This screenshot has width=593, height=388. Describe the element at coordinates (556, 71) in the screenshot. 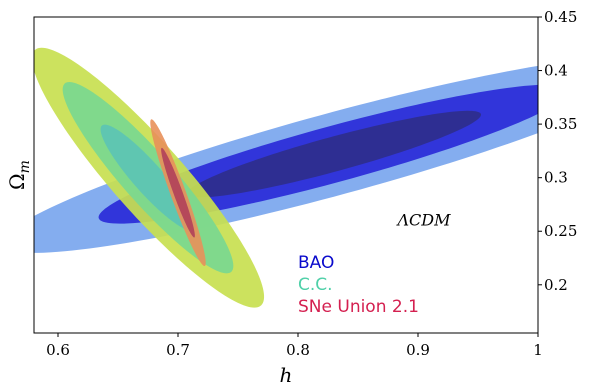

I see `y-tick-label: 0.4` at that location.